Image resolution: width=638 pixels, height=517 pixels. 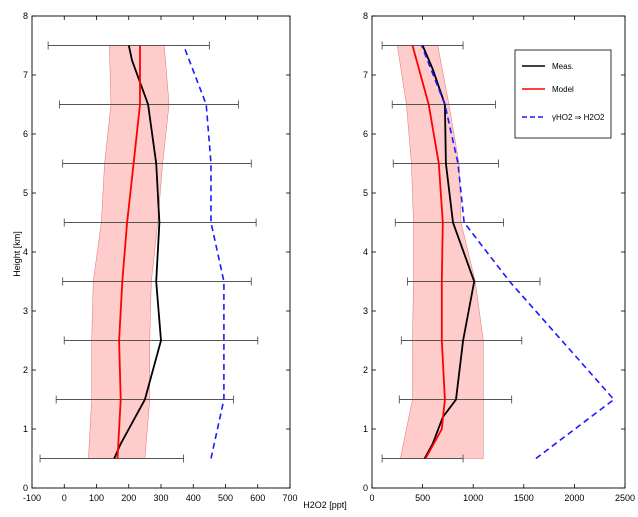 I want to click on x-tick-label-2: 1000, so click(x=473, y=498).